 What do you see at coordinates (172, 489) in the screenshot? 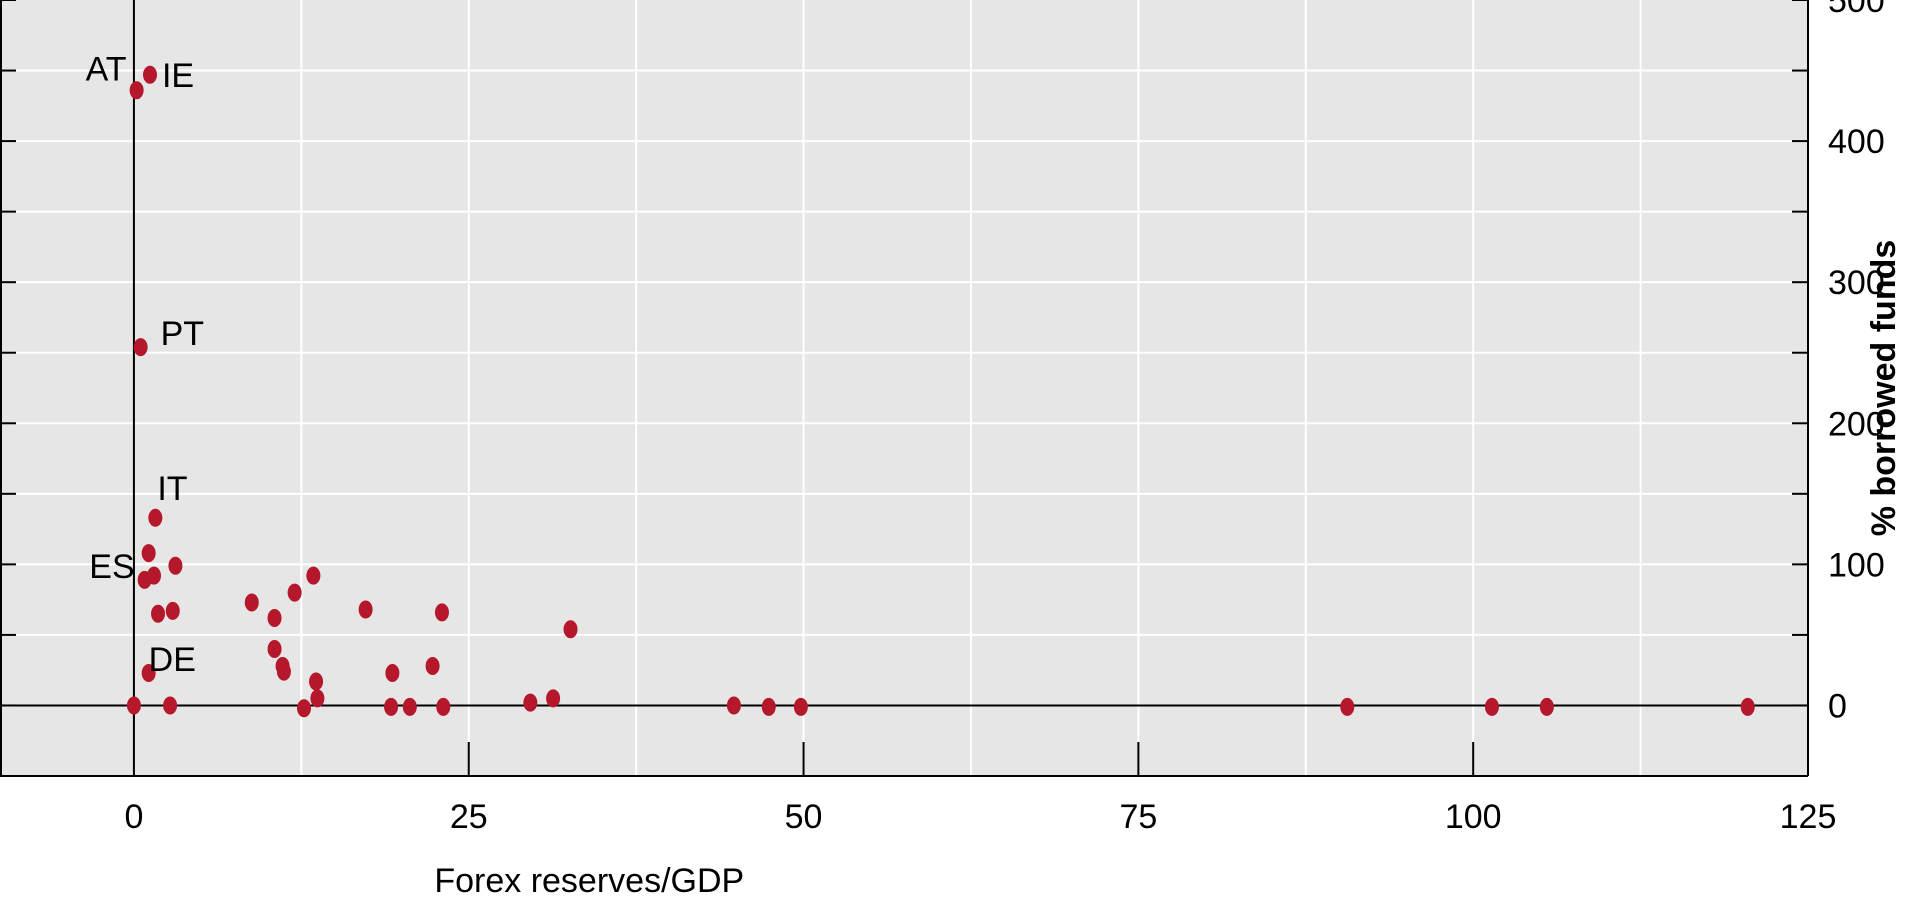
I see `point-label: IT` at bounding box center [172, 489].